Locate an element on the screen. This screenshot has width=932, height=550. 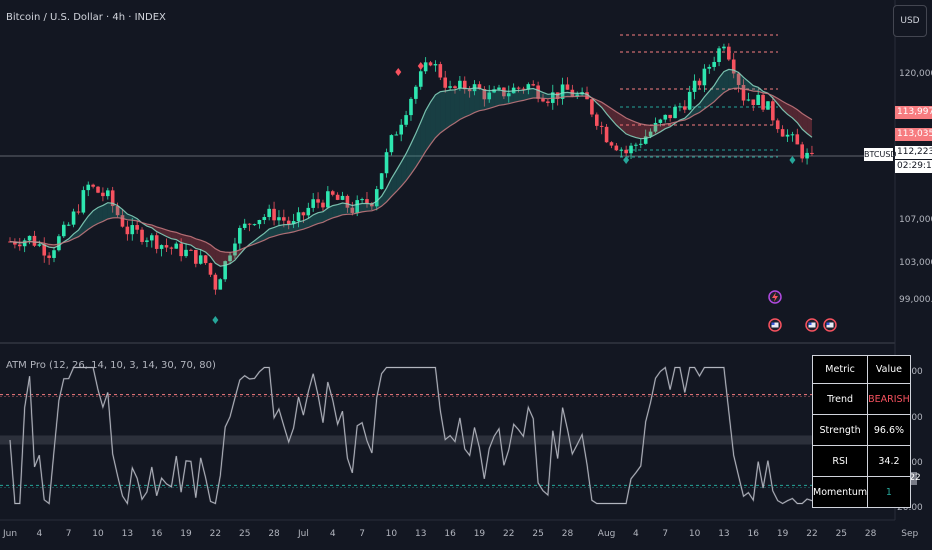
time-axis-label: 4 is located at coordinates (39, 534).